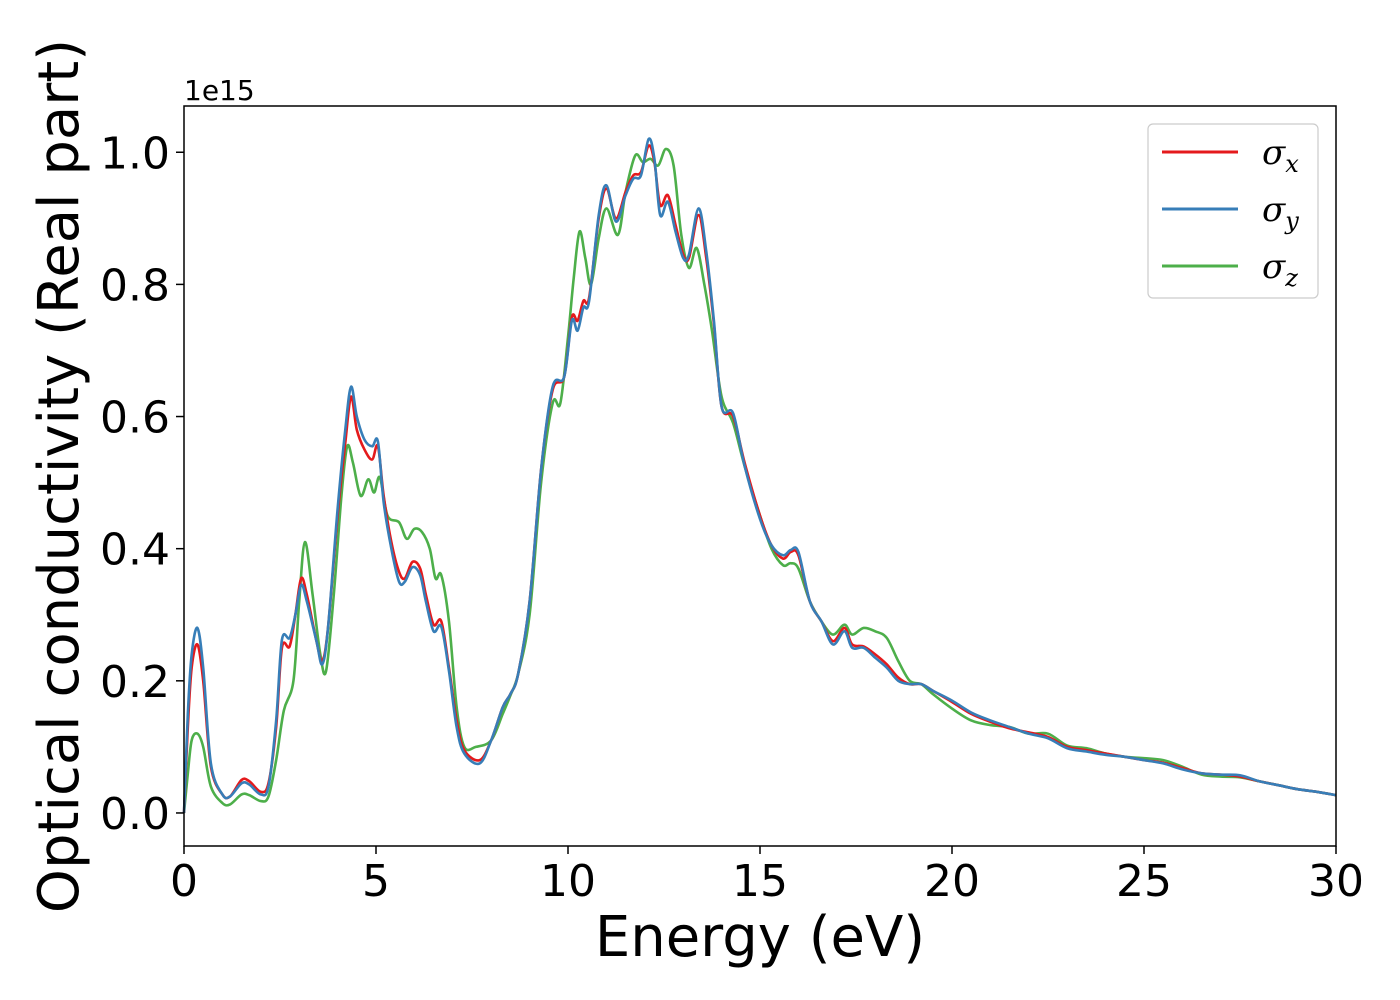 The image size is (1400, 1000). Describe the element at coordinates (135, 550) in the screenshot. I see `y-tick-label: 0.4` at that location.